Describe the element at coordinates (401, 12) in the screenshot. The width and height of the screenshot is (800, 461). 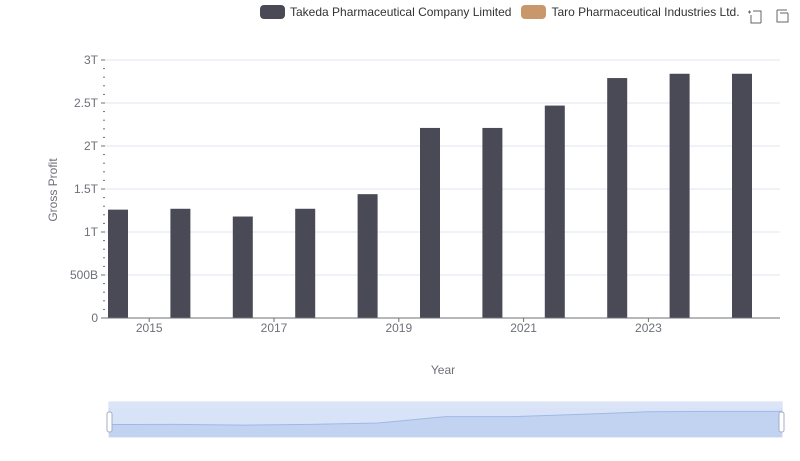
I see `legend-label-takeda: Takeda Pharmaceutical Company Limited` at that location.